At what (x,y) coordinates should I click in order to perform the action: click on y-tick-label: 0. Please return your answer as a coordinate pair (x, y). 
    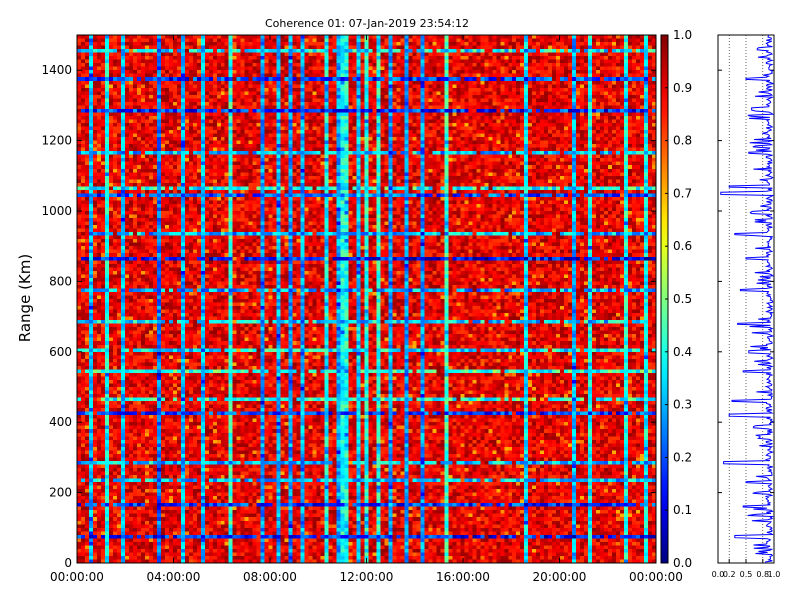
    Looking at the image, I should click on (68, 563).